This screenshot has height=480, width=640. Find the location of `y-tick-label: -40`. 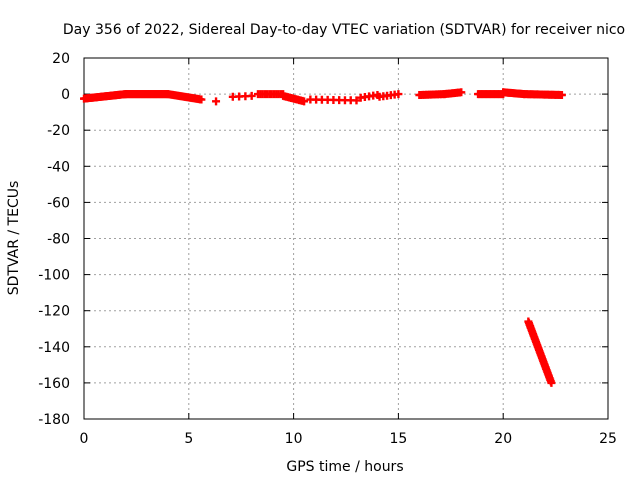

y-tick-label: -40 is located at coordinates (58, 167).